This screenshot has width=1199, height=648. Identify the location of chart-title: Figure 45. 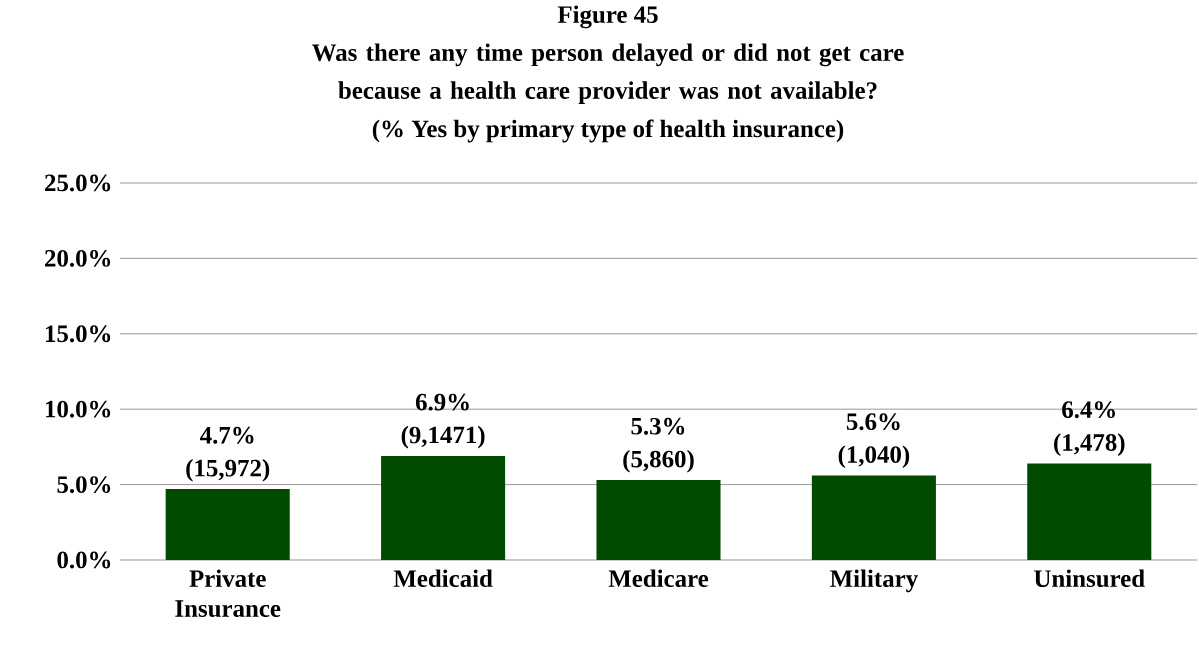
(607, 17).